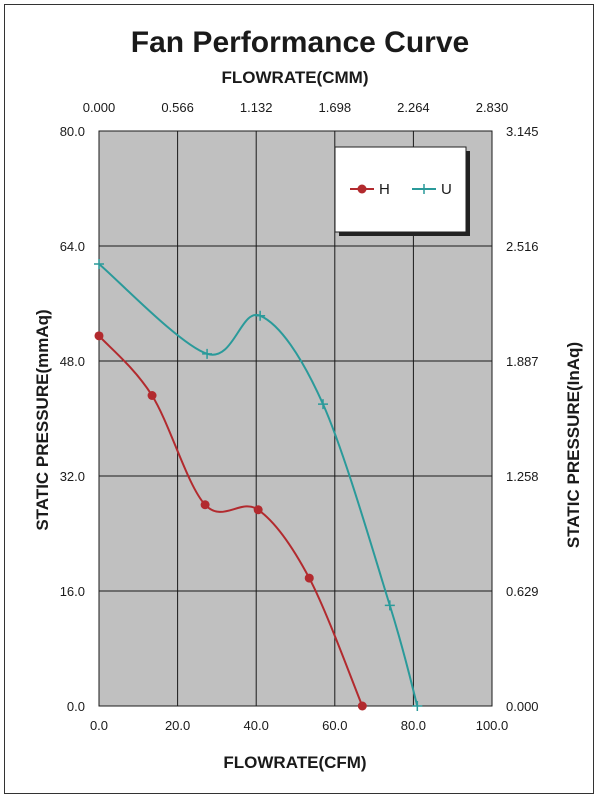 The height and width of the screenshot is (800, 600). What do you see at coordinates (335, 107) in the screenshot?
I see `x2-tick-label: 1.698` at bounding box center [335, 107].